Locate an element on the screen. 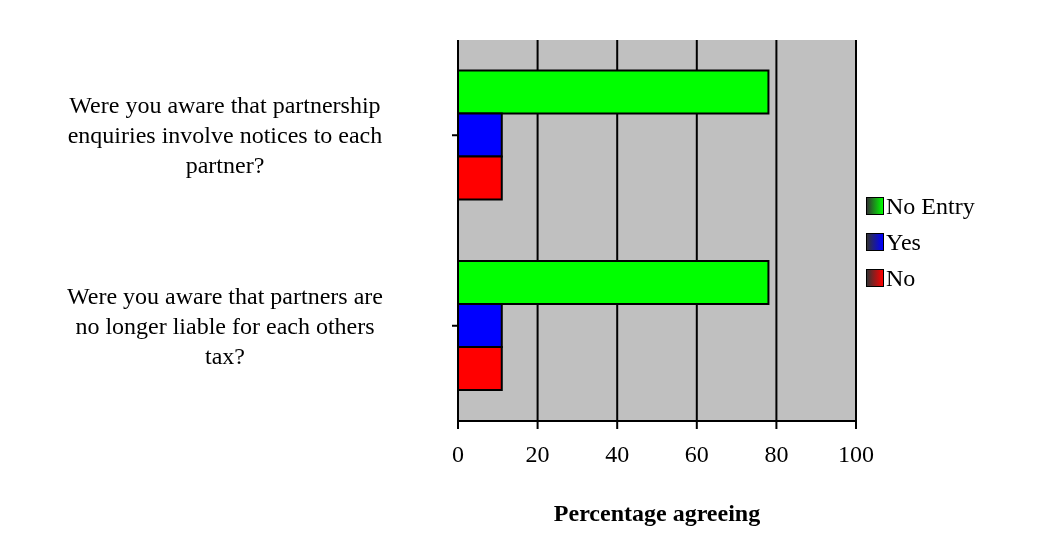 Image resolution: width=1058 pixels, height=549 pixels. x-tick-label: 40 is located at coordinates (617, 454).